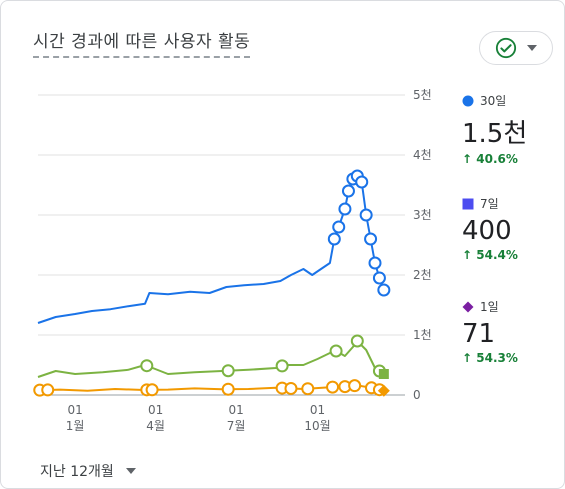 This screenshot has width=565, height=489. I want to click on legend-label-1-day: 1일, so click(489, 307).